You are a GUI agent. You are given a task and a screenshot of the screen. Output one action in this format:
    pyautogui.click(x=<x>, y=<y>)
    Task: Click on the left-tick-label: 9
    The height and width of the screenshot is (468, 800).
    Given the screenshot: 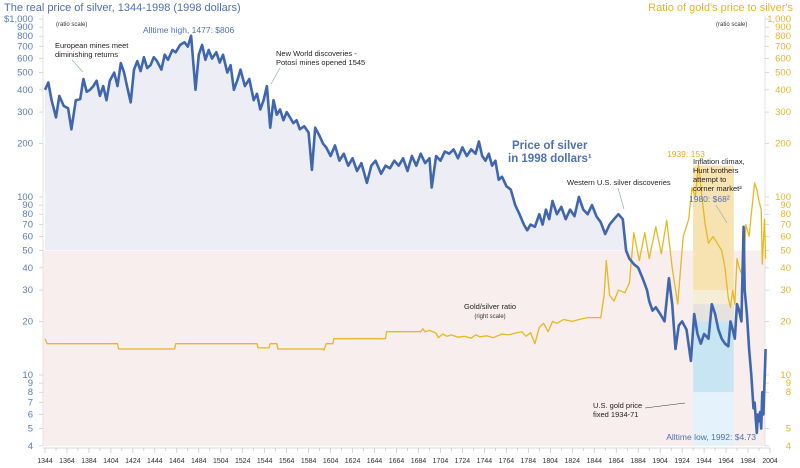 What is the action you would take?
    pyautogui.click(x=30, y=383)
    